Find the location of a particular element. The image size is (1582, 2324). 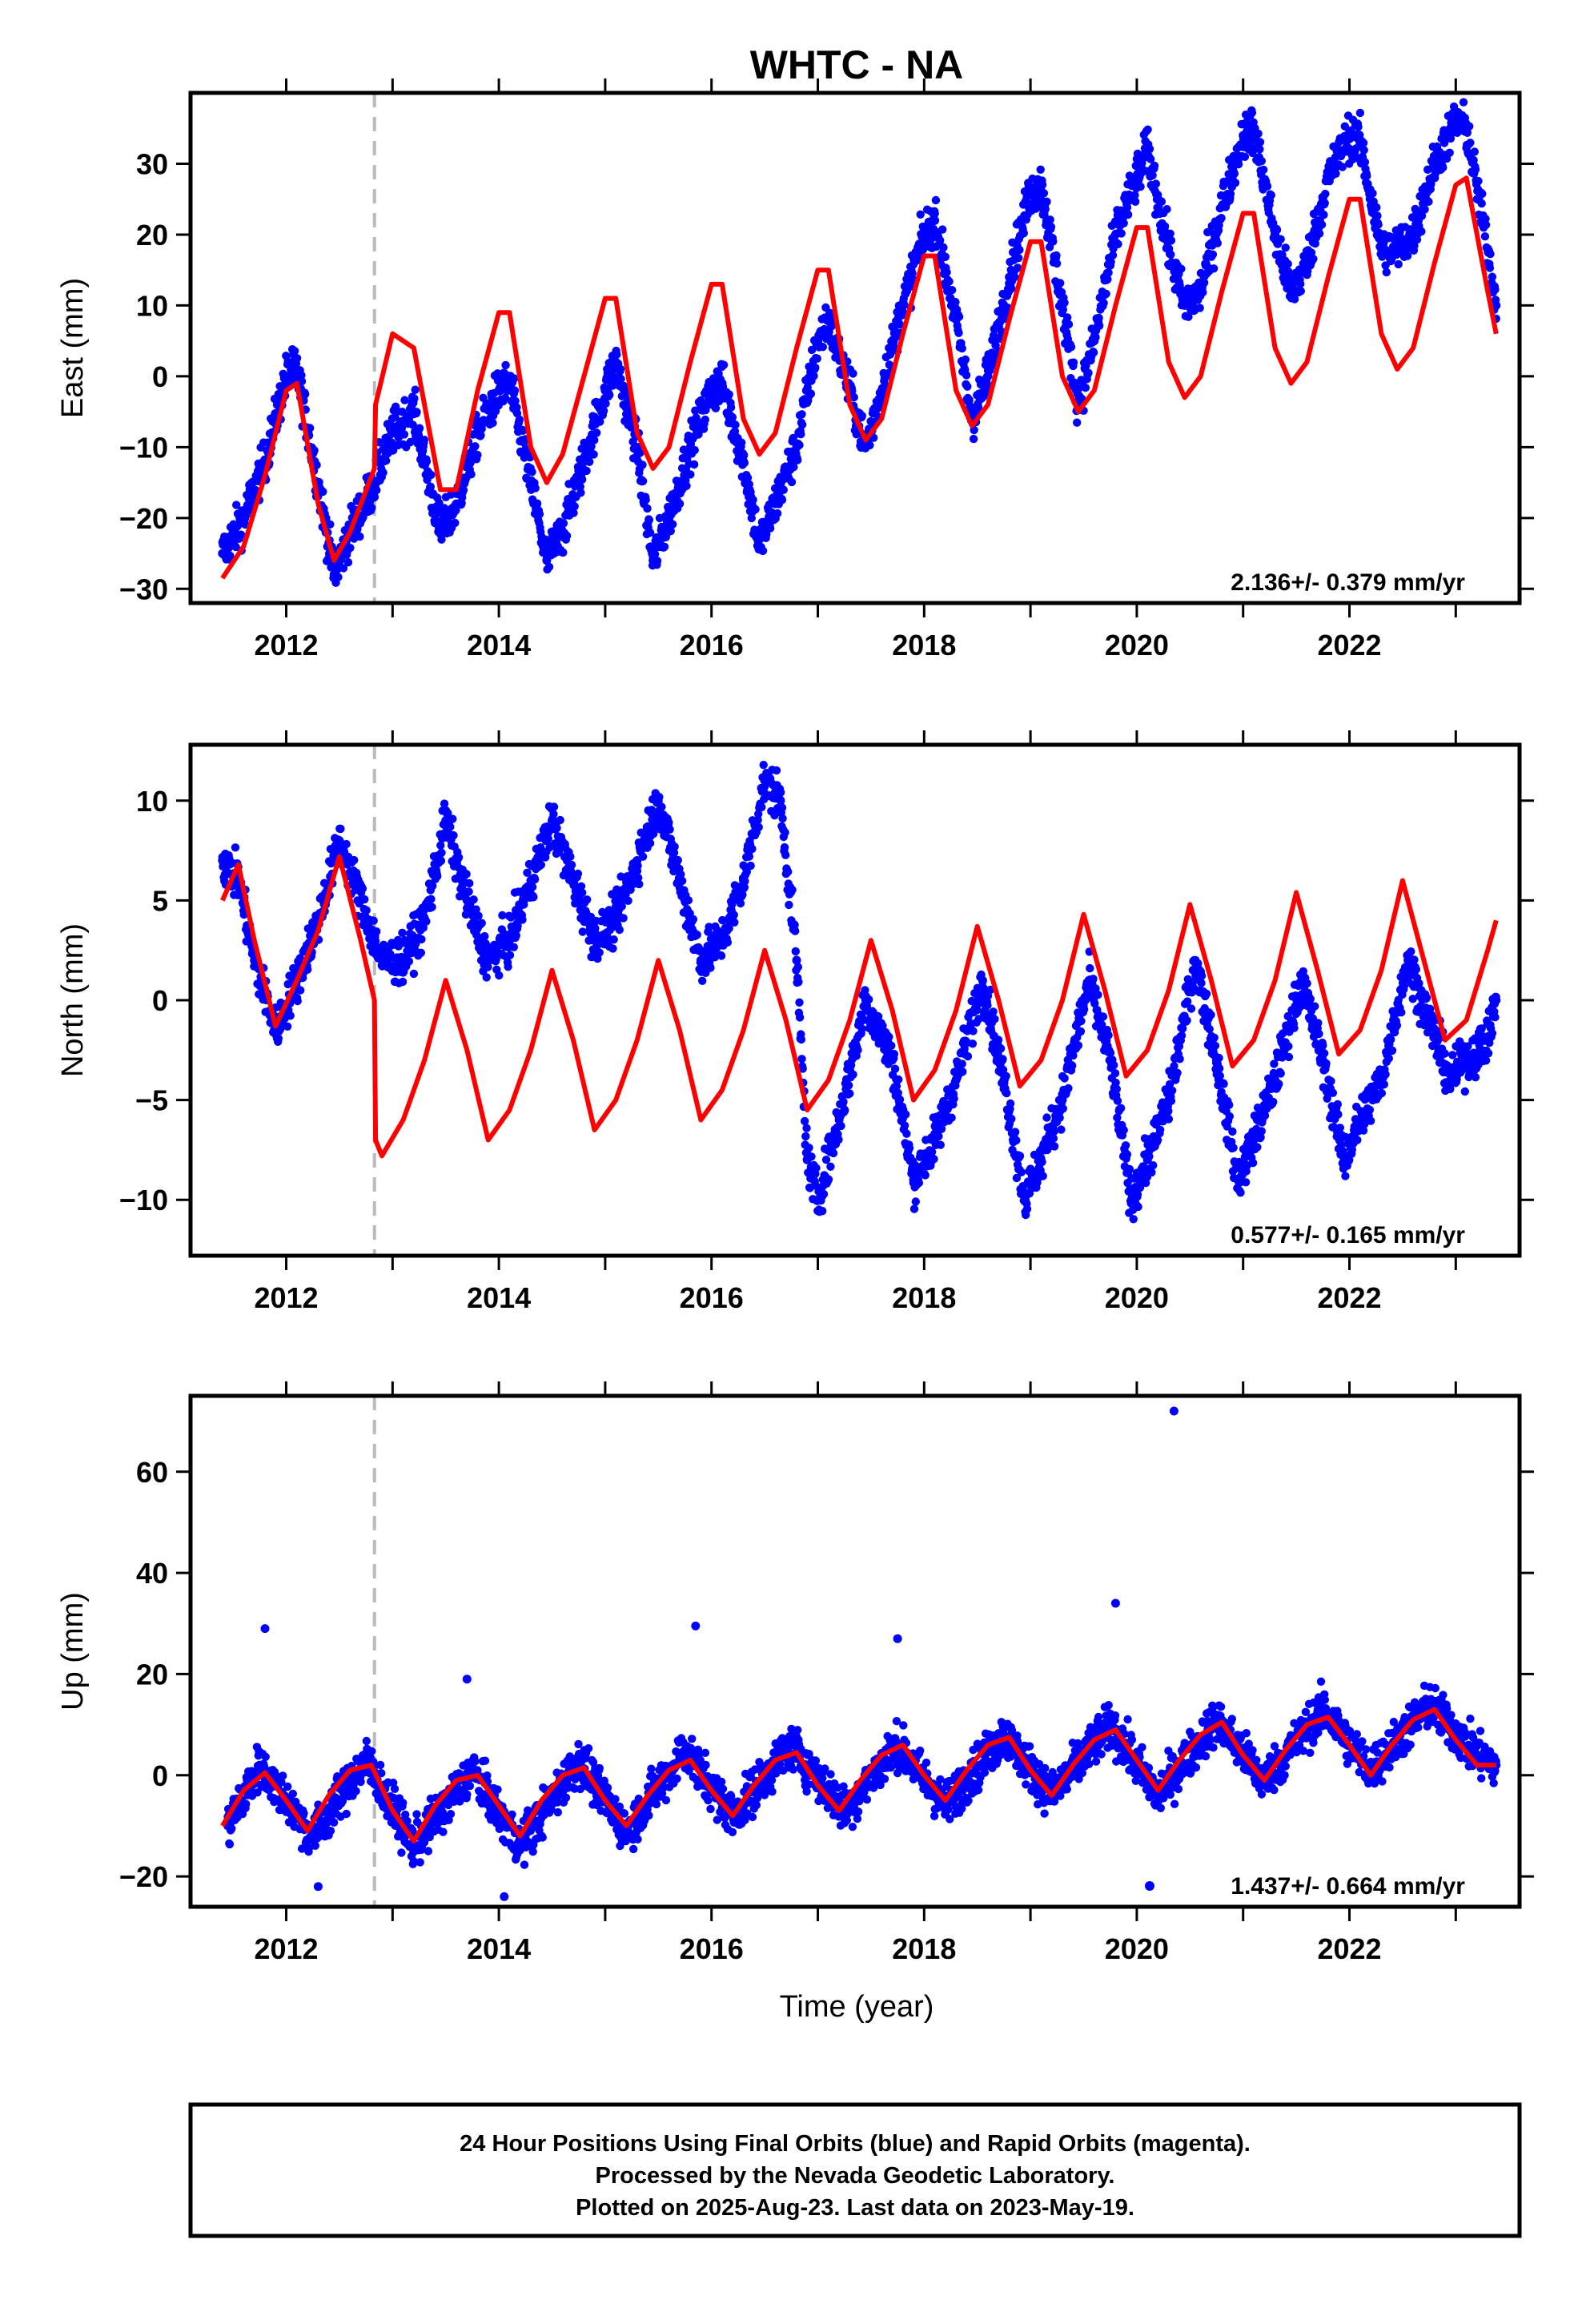

y-tick-label: −30 is located at coordinates (144, 589).